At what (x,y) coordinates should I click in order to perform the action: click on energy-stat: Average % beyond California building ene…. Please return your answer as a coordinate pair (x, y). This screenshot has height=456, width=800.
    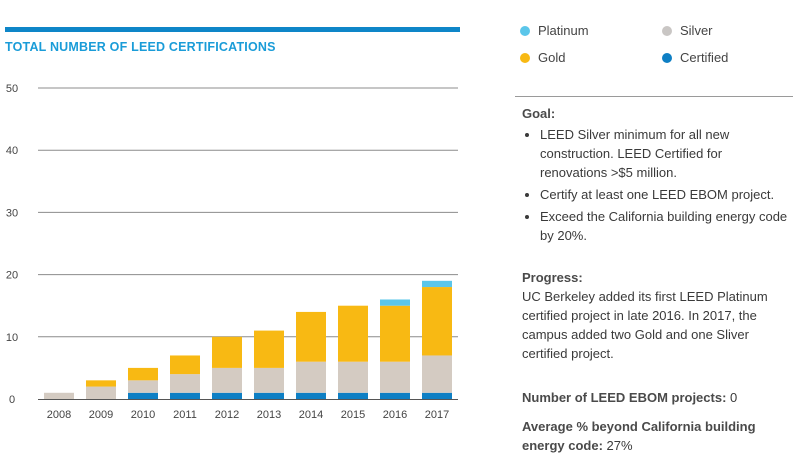
    Looking at the image, I should click on (656, 436).